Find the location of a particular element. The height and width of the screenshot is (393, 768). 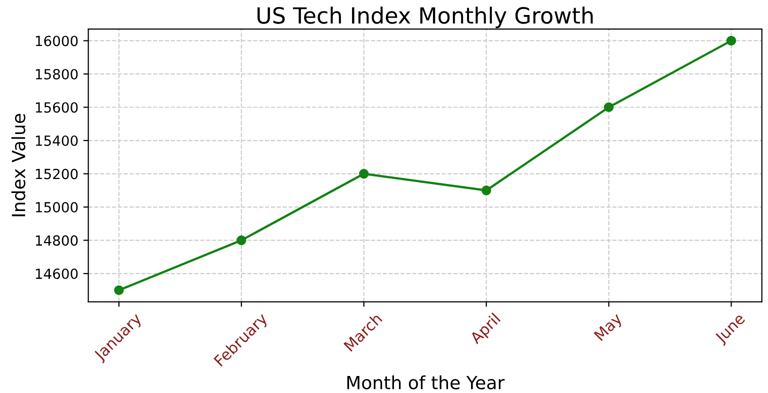

y-axis-title: Index Value is located at coordinates (18, 165).